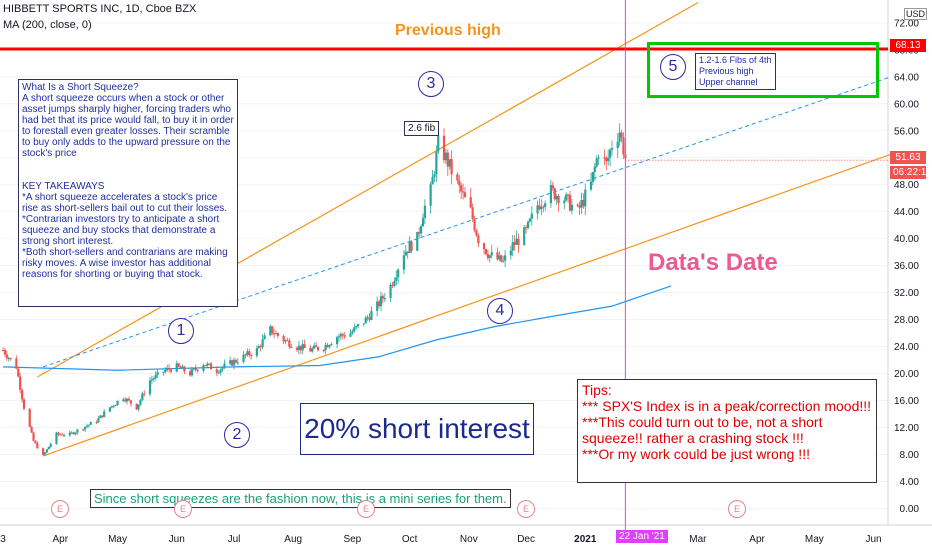 The image size is (932, 550). I want to click on y-tick-label: 56.00, so click(906, 131).